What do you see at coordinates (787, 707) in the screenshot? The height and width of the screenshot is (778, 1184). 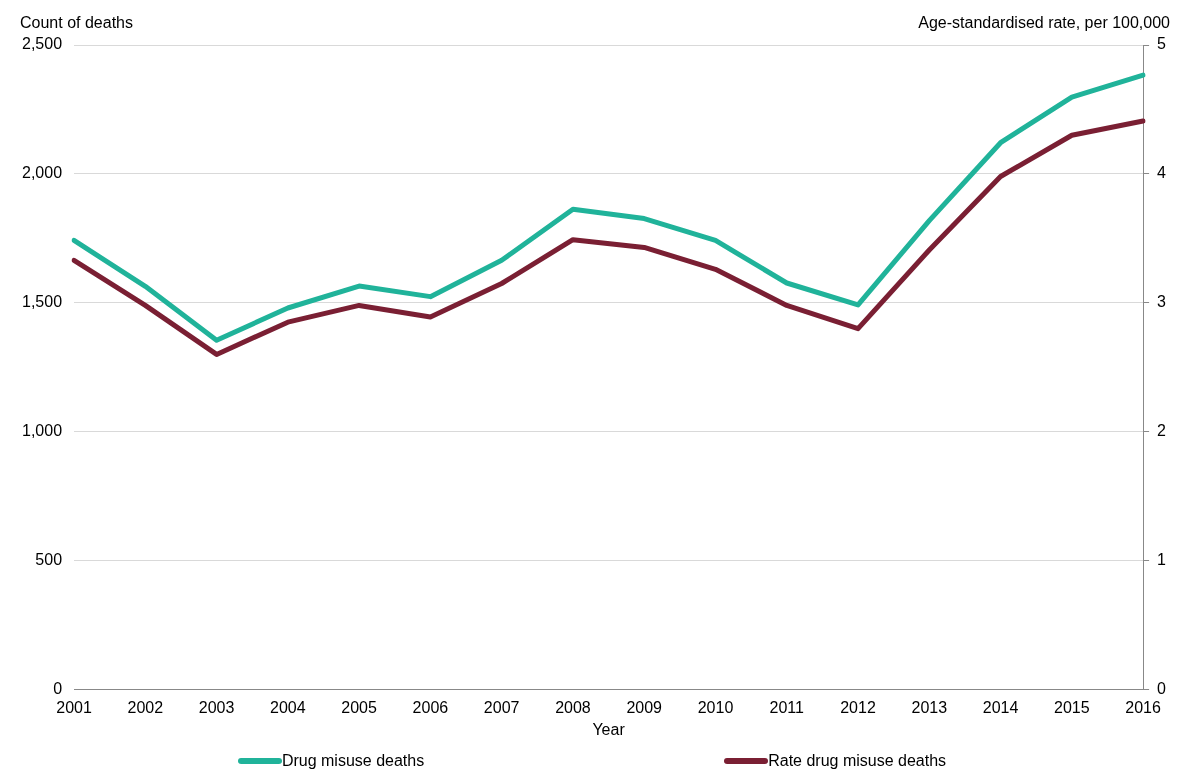 I see `x-tick-label: 2011` at bounding box center [787, 707].